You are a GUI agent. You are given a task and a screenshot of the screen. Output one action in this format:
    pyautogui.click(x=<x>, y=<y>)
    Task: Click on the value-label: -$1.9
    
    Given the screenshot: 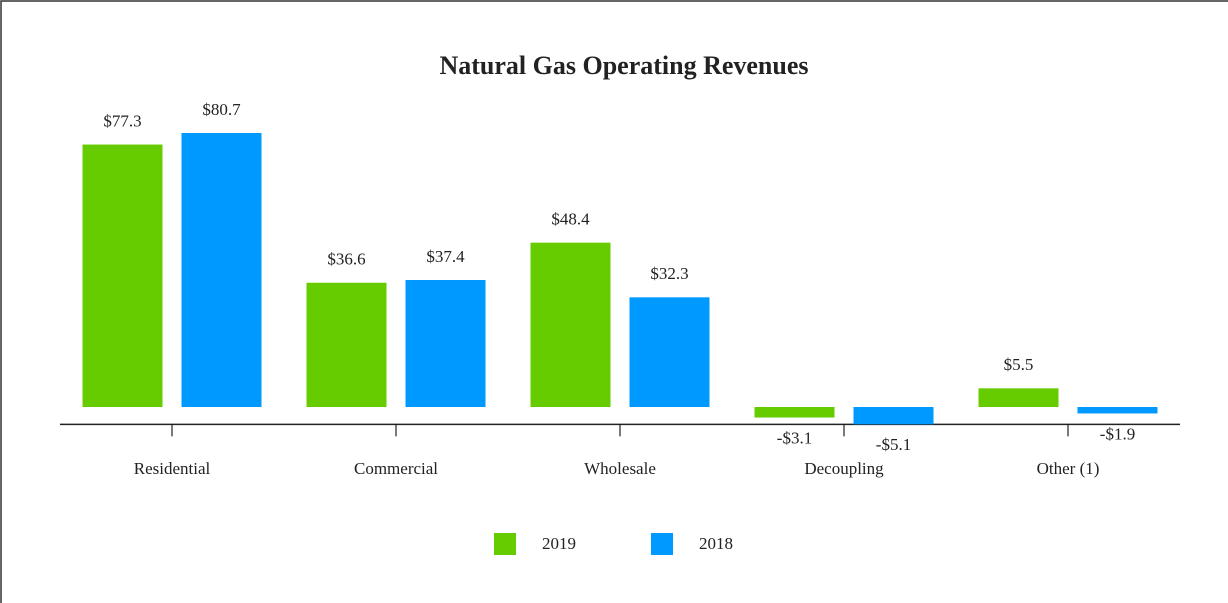 What is the action you would take?
    pyautogui.click(x=1117, y=433)
    